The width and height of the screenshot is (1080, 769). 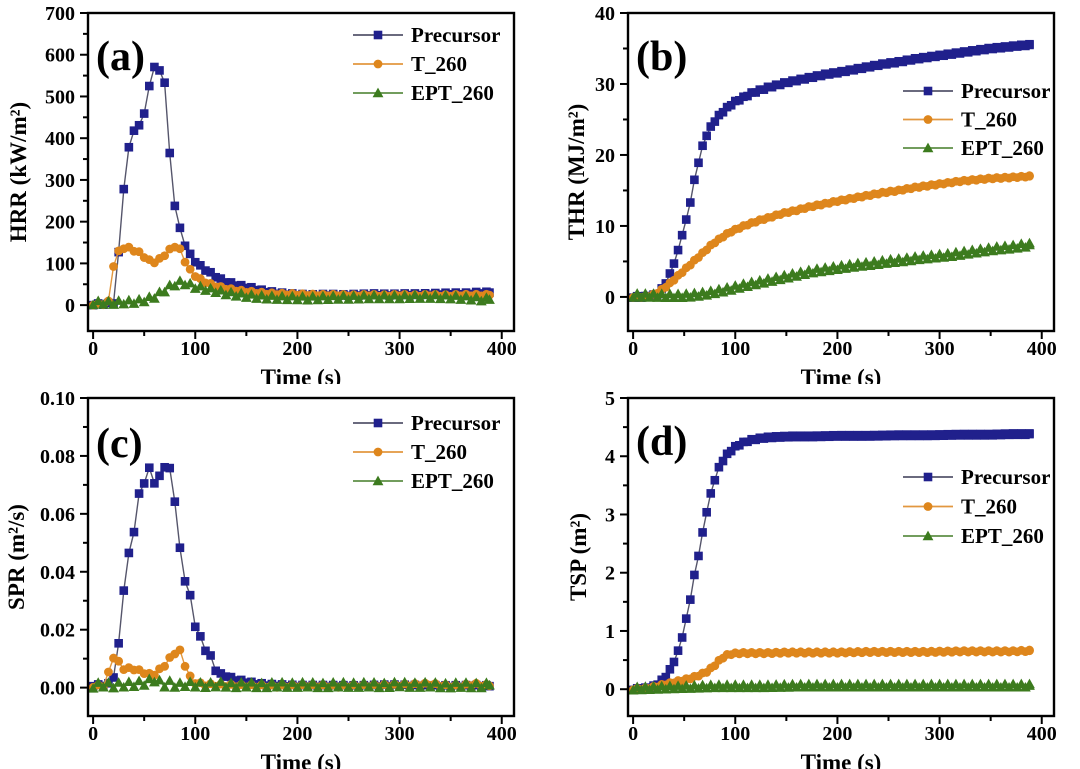 What do you see at coordinates (605, 227) in the screenshot?
I see `y-tick-label: 10` at bounding box center [605, 227].